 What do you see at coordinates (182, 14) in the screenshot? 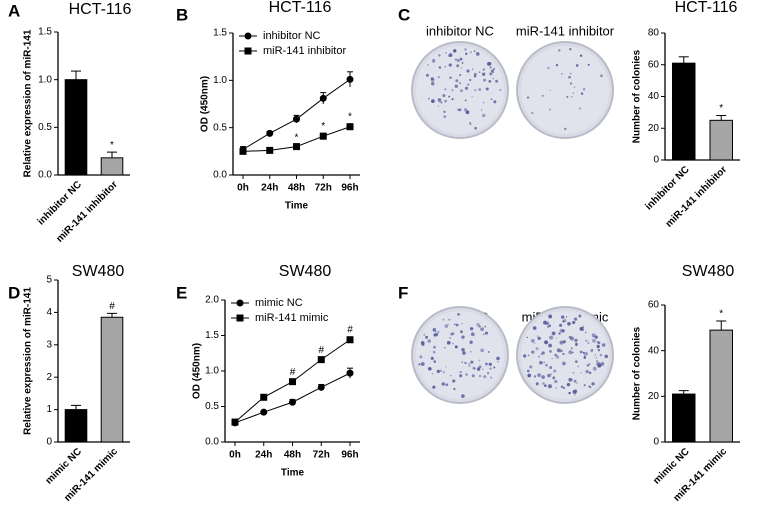
I see `panel-letter: B` at bounding box center [182, 14].